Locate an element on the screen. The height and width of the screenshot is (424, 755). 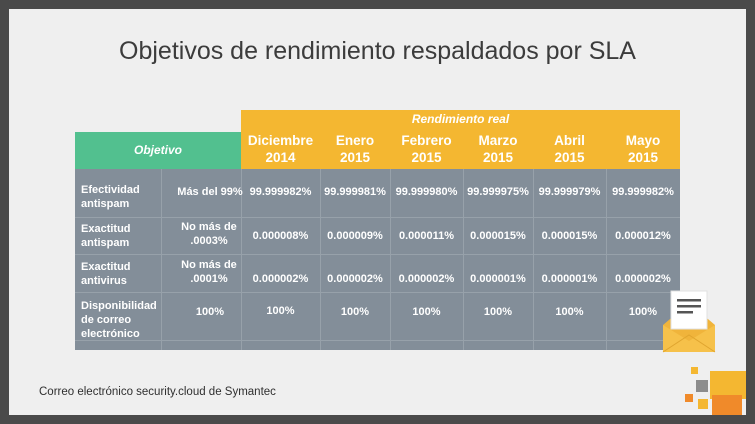
month-header: Febrero 2015 is located at coordinates (426, 148).